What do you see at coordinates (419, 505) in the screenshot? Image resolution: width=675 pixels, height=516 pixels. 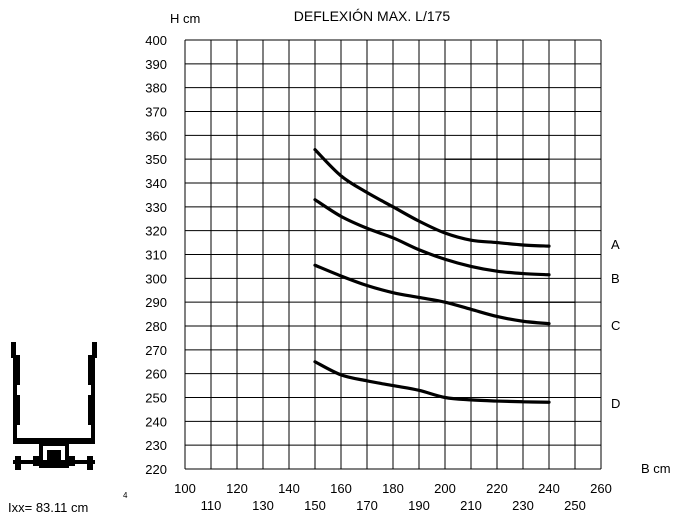 I see `x-tick-label: 190` at bounding box center [419, 505].